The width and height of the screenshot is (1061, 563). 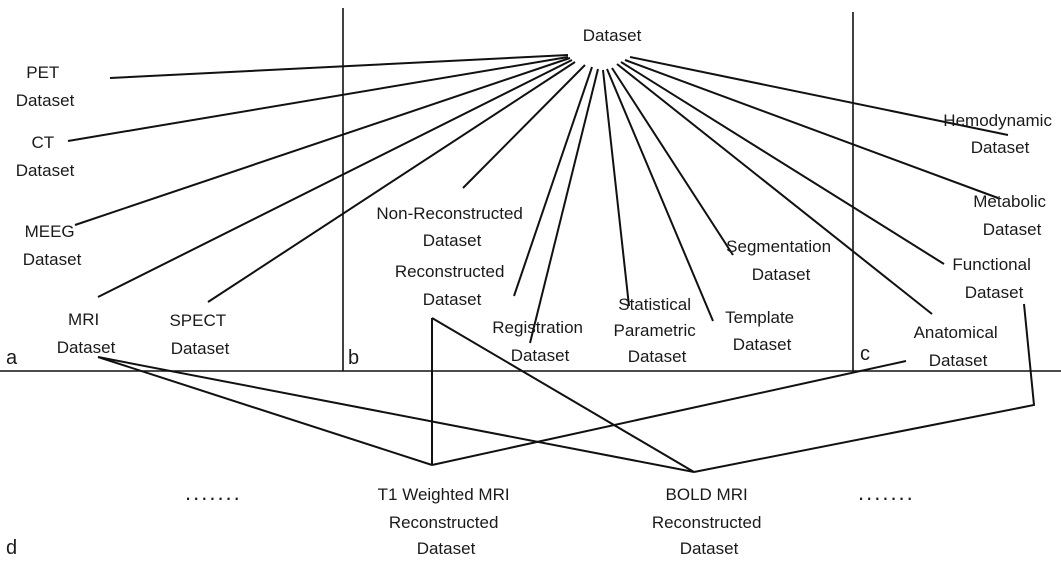 I want to click on node-pet-dataset: PET Dataset, so click(x=45, y=86).